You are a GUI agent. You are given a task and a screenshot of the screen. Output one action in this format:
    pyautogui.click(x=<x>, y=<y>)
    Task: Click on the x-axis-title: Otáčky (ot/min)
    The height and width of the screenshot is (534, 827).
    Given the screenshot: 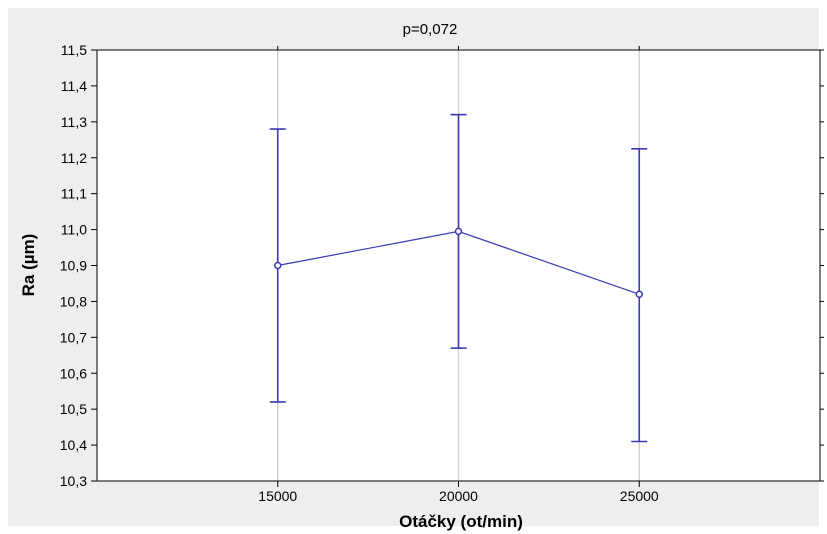 What is the action you would take?
    pyautogui.click(x=461, y=521)
    